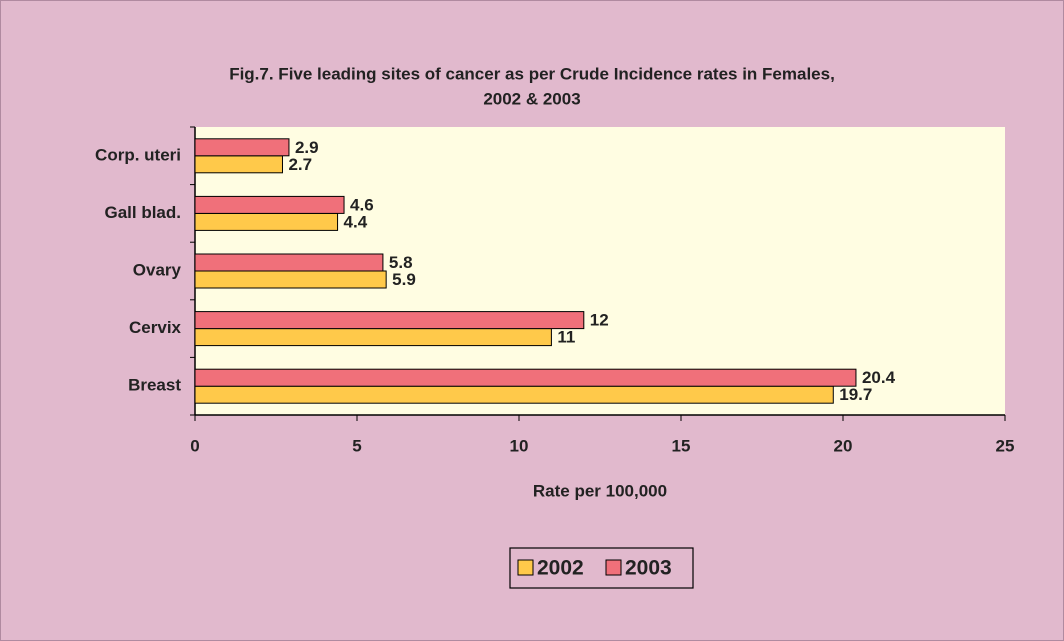 Image resolution: width=1064 pixels, height=641 pixels. I want to click on data-label: 4.4, so click(356, 221).